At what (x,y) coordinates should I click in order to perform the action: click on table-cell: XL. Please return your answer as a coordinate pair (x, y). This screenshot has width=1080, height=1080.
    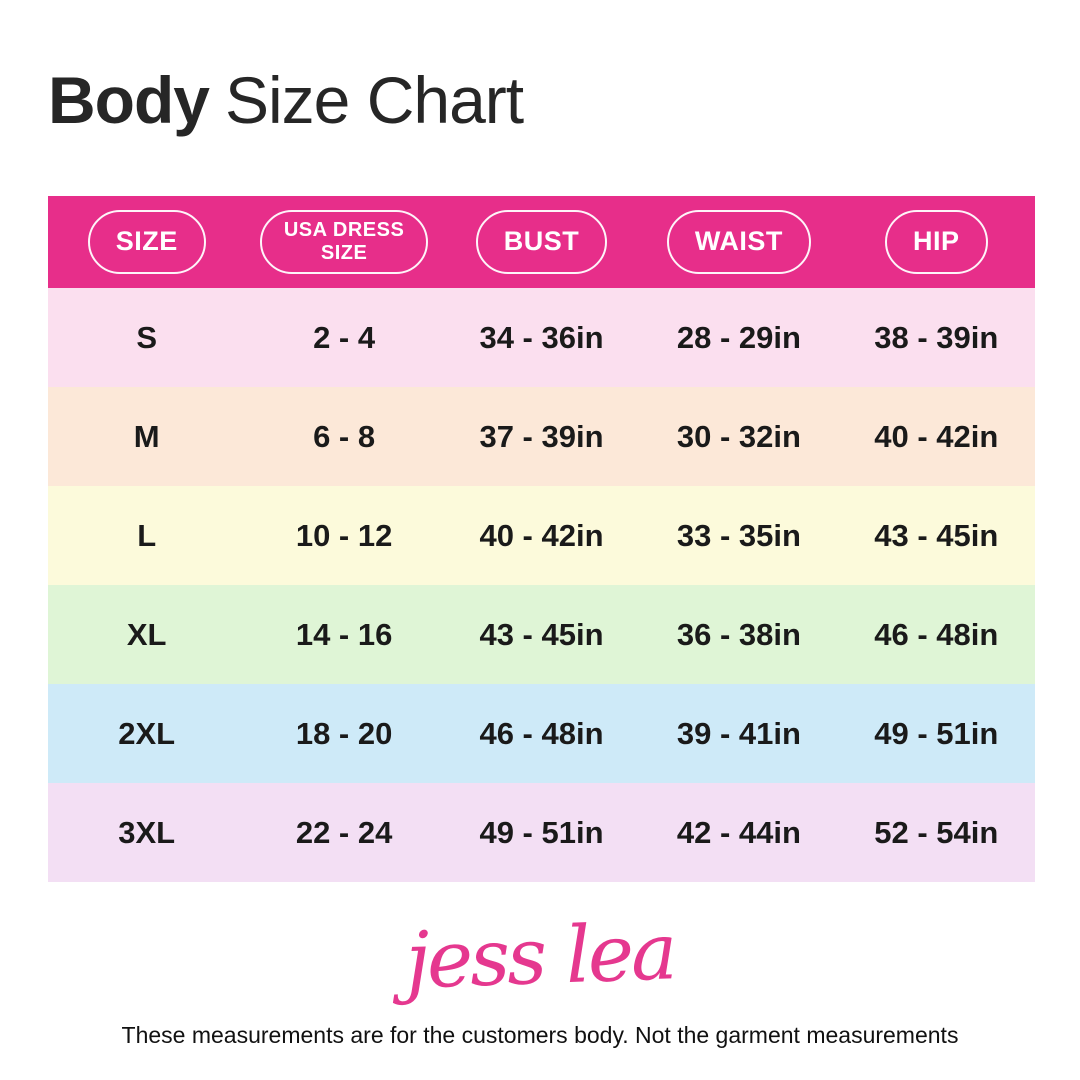
    Looking at the image, I should click on (146, 634).